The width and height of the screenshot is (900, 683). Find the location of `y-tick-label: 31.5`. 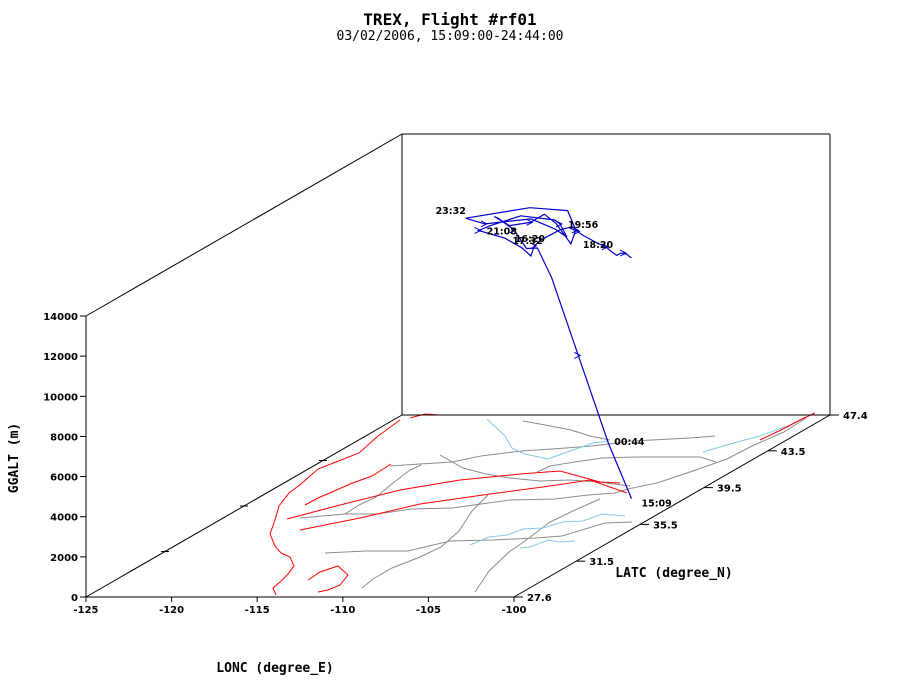

y-tick-label: 31.5 is located at coordinates (601, 562).